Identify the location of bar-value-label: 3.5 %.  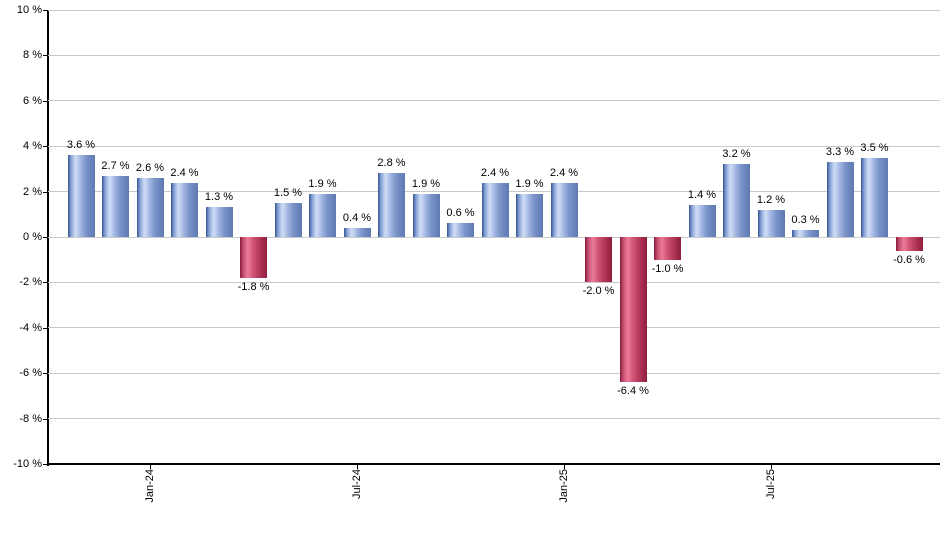
(874, 147).